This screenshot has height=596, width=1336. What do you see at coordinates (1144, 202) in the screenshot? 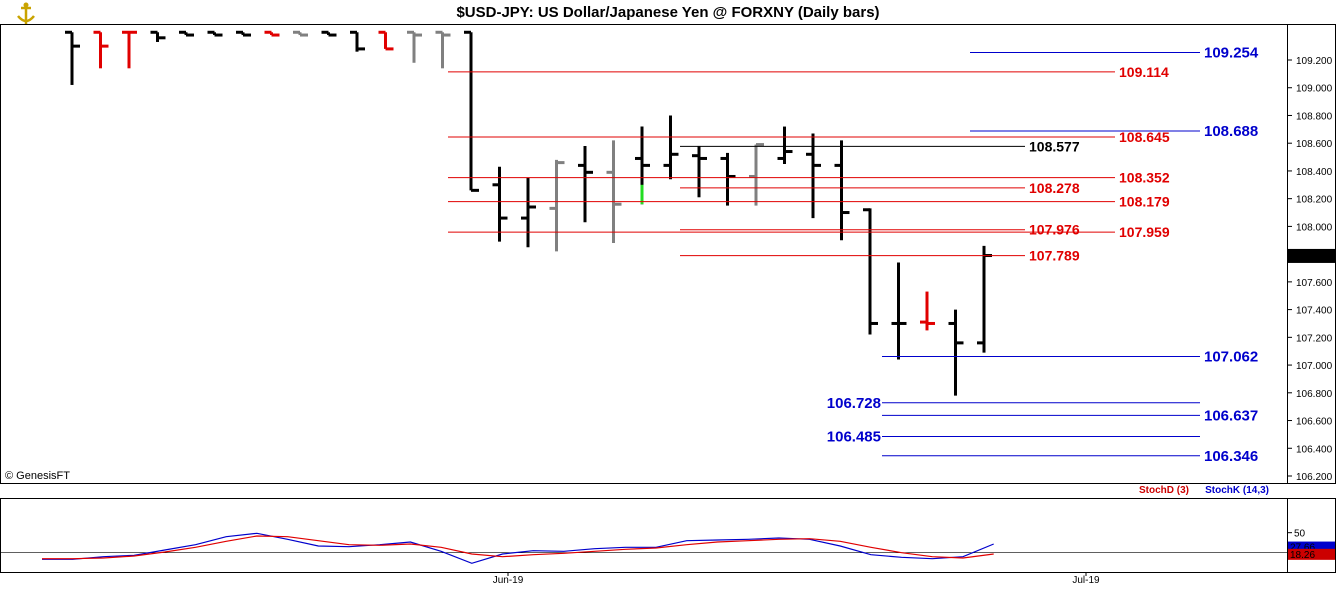
I see `level-label: 108.179` at bounding box center [1144, 202].